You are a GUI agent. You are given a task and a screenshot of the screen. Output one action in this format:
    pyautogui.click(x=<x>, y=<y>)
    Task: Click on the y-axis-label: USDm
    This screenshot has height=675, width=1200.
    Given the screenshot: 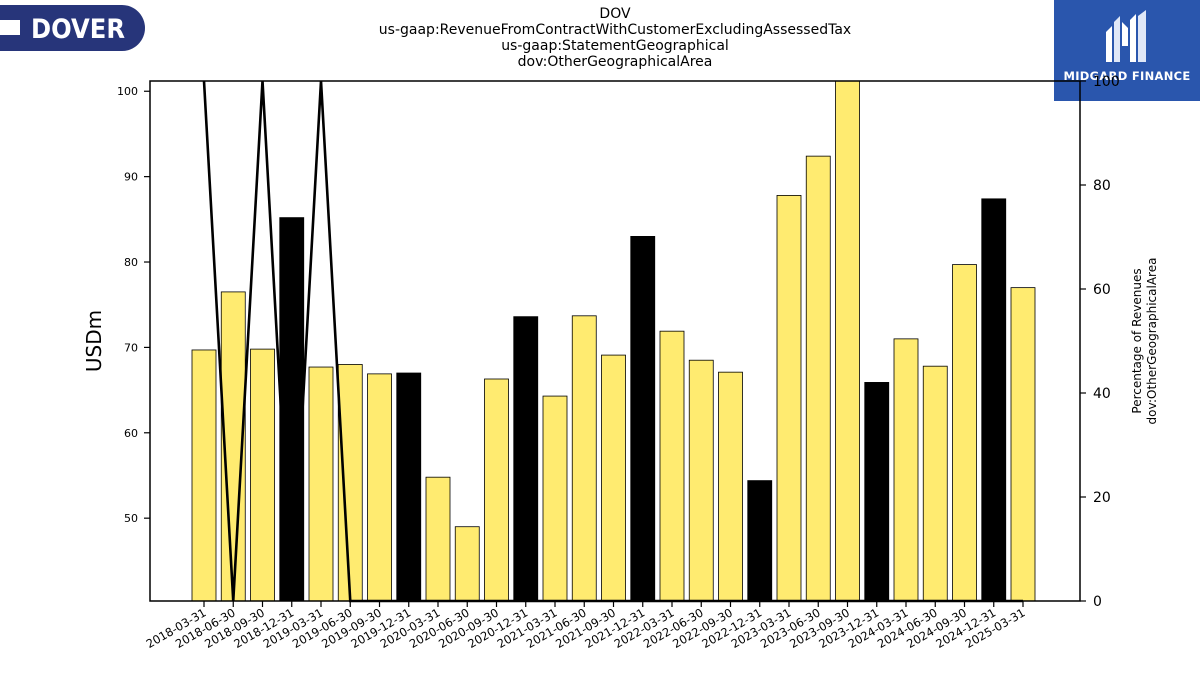 What is the action you would take?
    pyautogui.click(x=94, y=341)
    